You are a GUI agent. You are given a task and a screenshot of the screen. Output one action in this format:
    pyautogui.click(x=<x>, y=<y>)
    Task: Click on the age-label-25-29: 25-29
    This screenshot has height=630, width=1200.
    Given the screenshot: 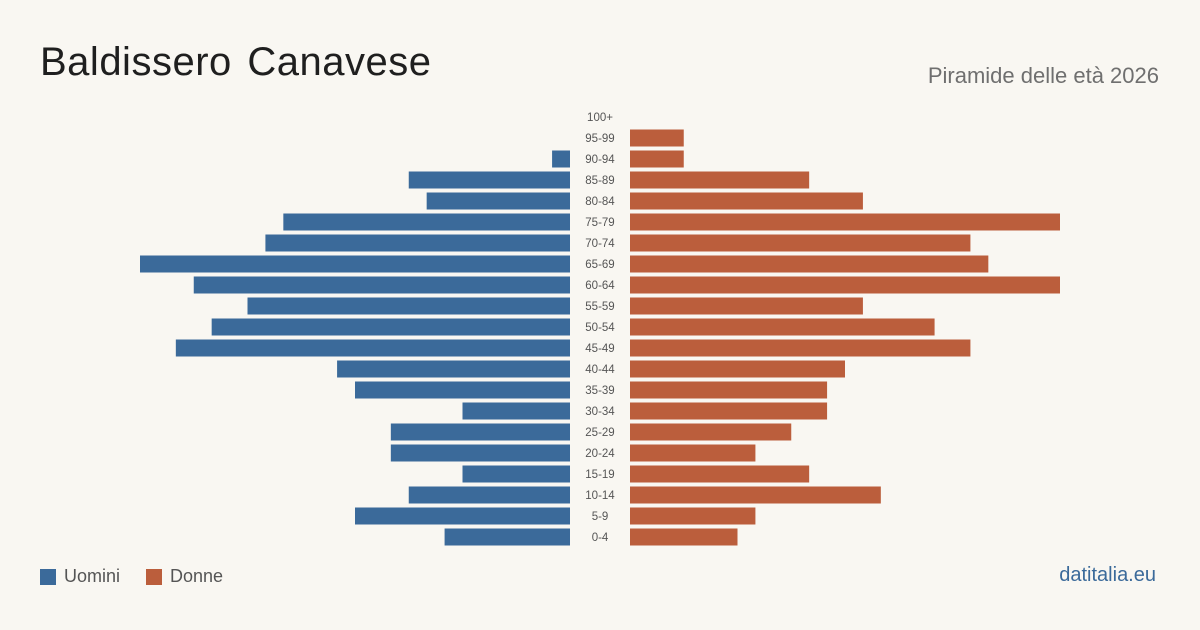 What is the action you would take?
    pyautogui.click(x=599, y=433)
    